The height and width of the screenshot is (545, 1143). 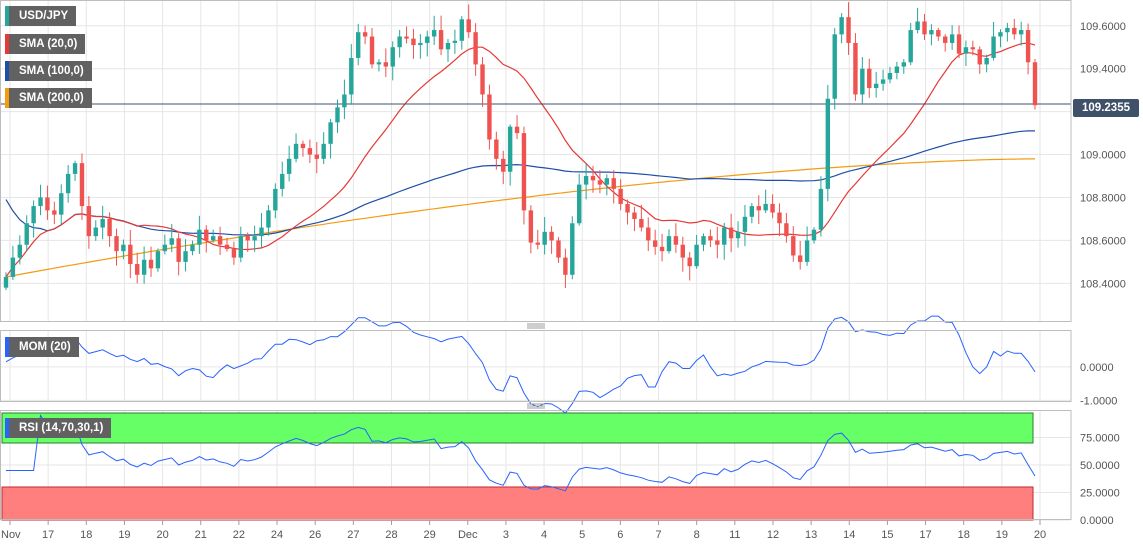 What do you see at coordinates (44, 16) in the screenshot?
I see `instrument-name: USD/JPY` at bounding box center [44, 16].